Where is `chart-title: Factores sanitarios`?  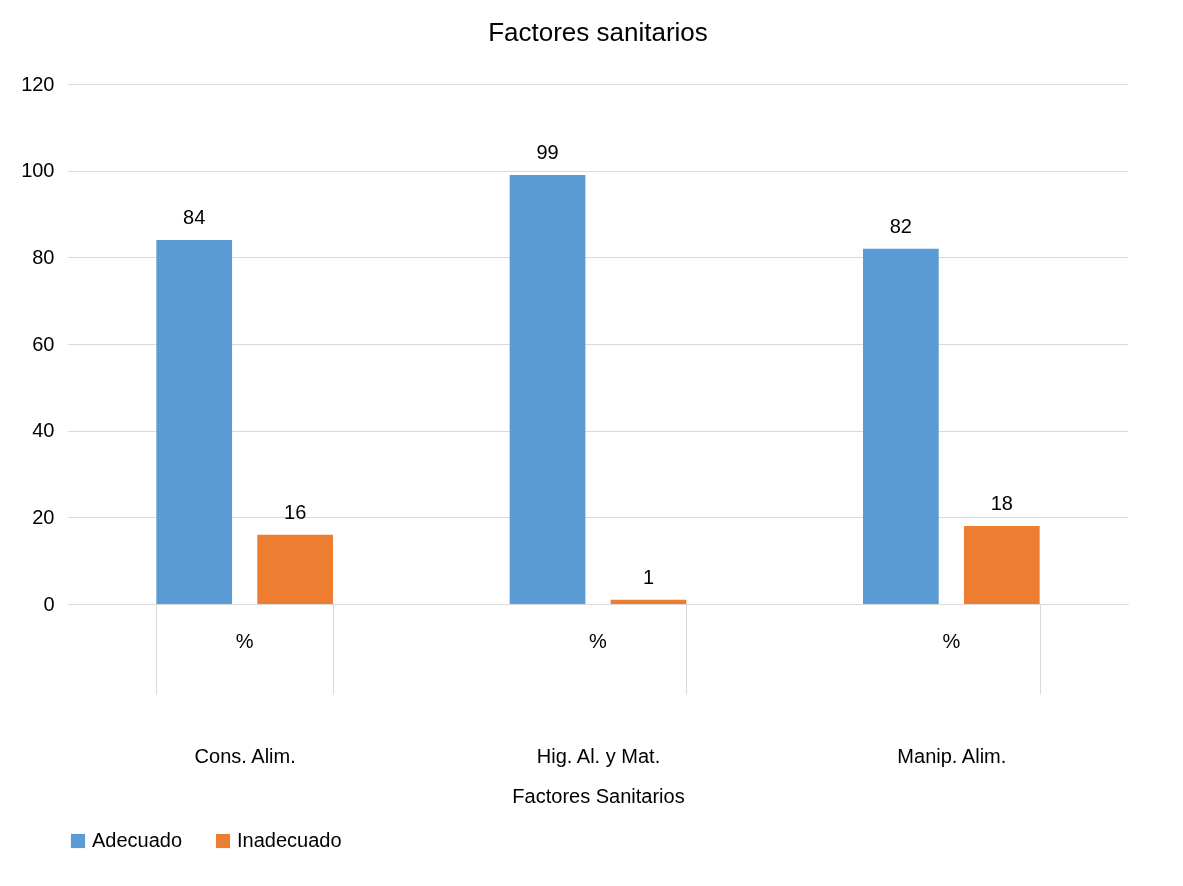
chart-title: Factores sanitarios is located at coordinates (598, 32).